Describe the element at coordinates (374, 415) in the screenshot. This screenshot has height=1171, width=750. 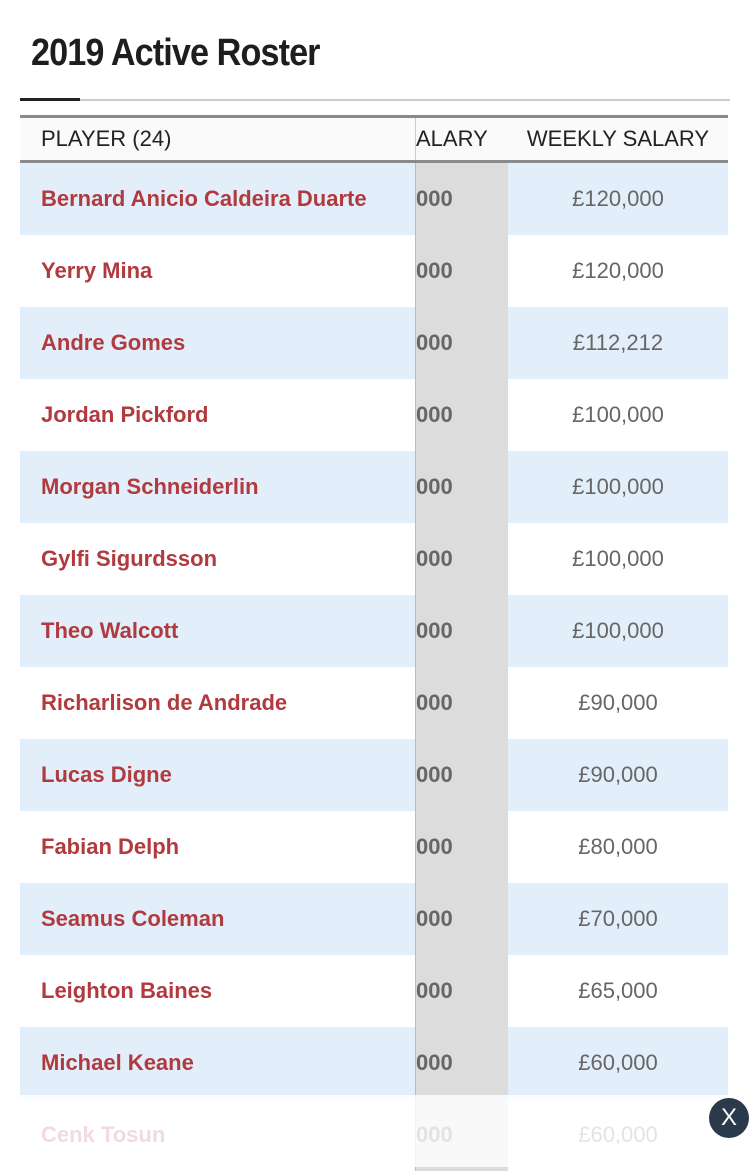
I see `table-row: Jordan Pickford 000 £100,000` at that location.